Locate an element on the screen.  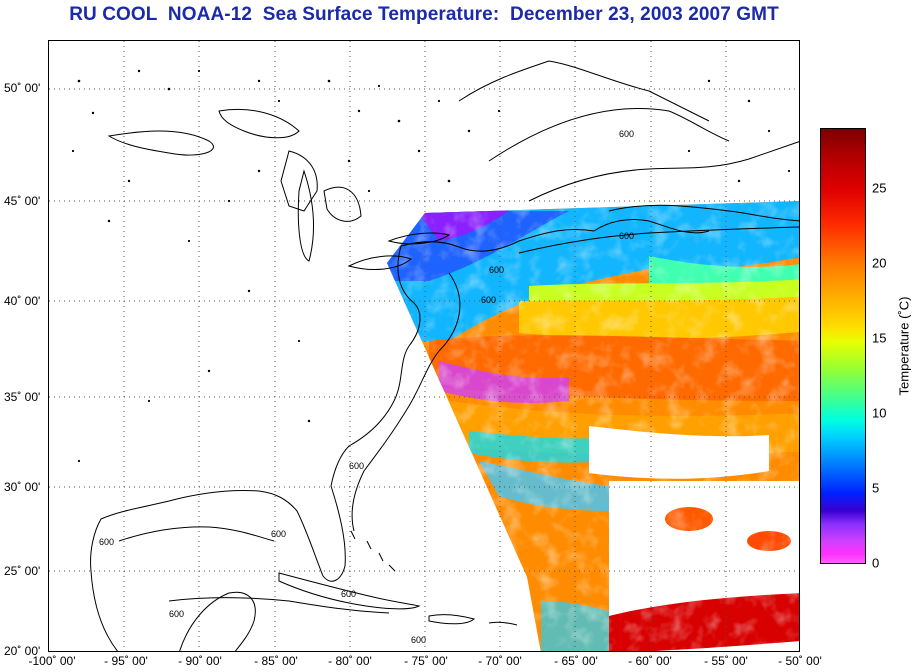
lat-tick-label: 50˚ 00' is located at coordinates (22, 88).